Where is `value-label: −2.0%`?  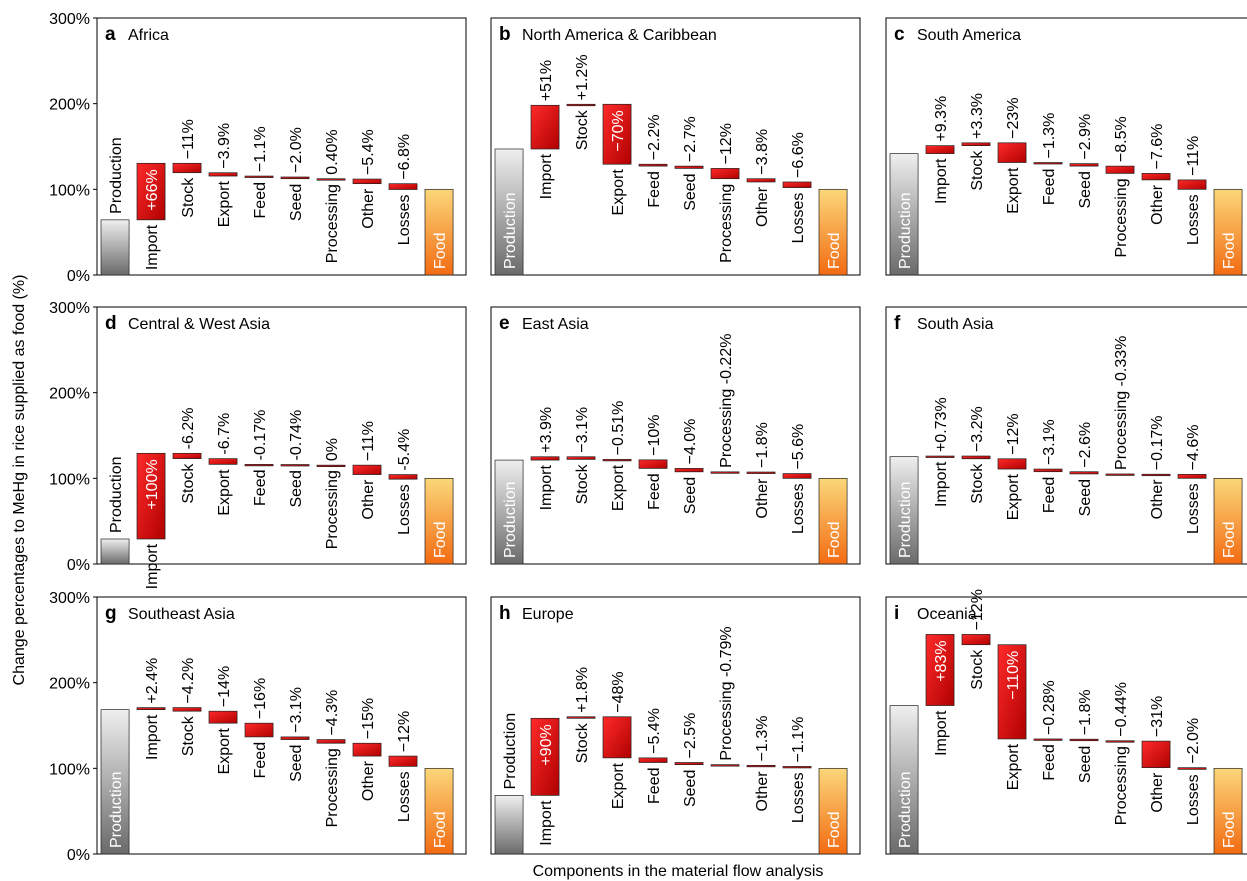
value-label: −2.0% is located at coordinates (1193, 741).